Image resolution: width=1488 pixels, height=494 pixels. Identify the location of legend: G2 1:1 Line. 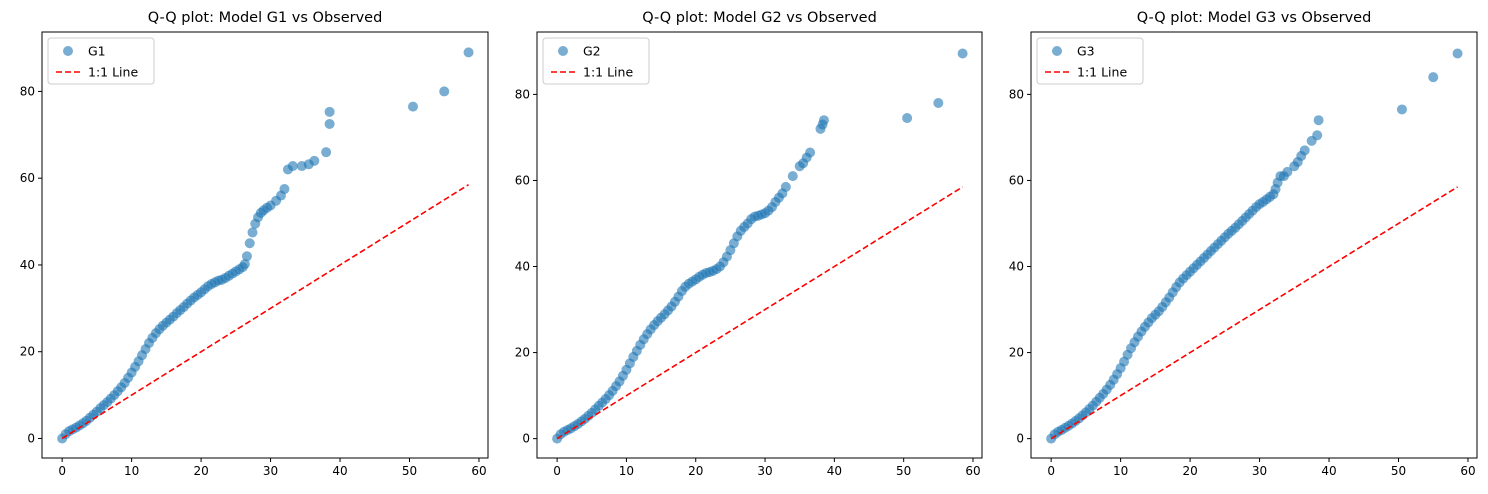
(596, 61).